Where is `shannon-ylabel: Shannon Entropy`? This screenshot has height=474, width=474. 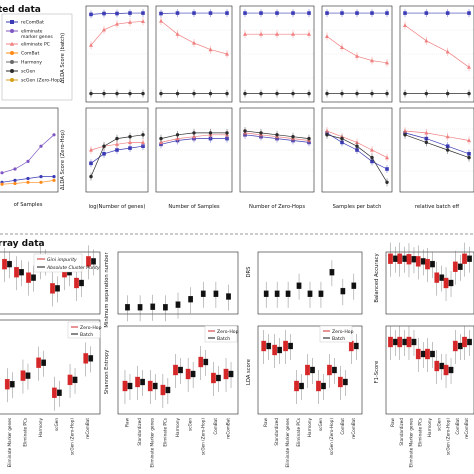 shannon-ylabel: Shannon Entropy is located at coordinates (107, 372).